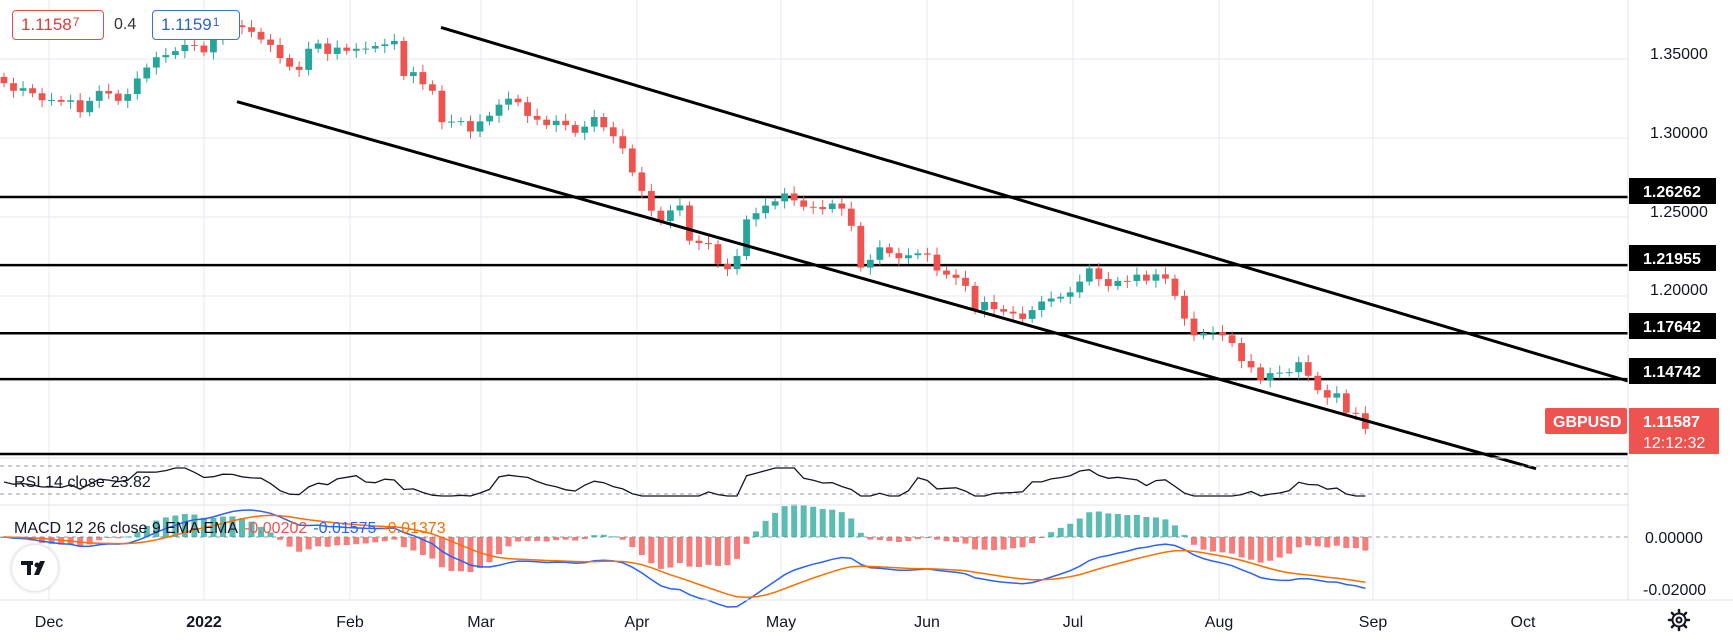  What do you see at coordinates (126, 528) in the screenshot?
I see `macd-label: MACD 12 26 close 9 EMA EMA` at bounding box center [126, 528].